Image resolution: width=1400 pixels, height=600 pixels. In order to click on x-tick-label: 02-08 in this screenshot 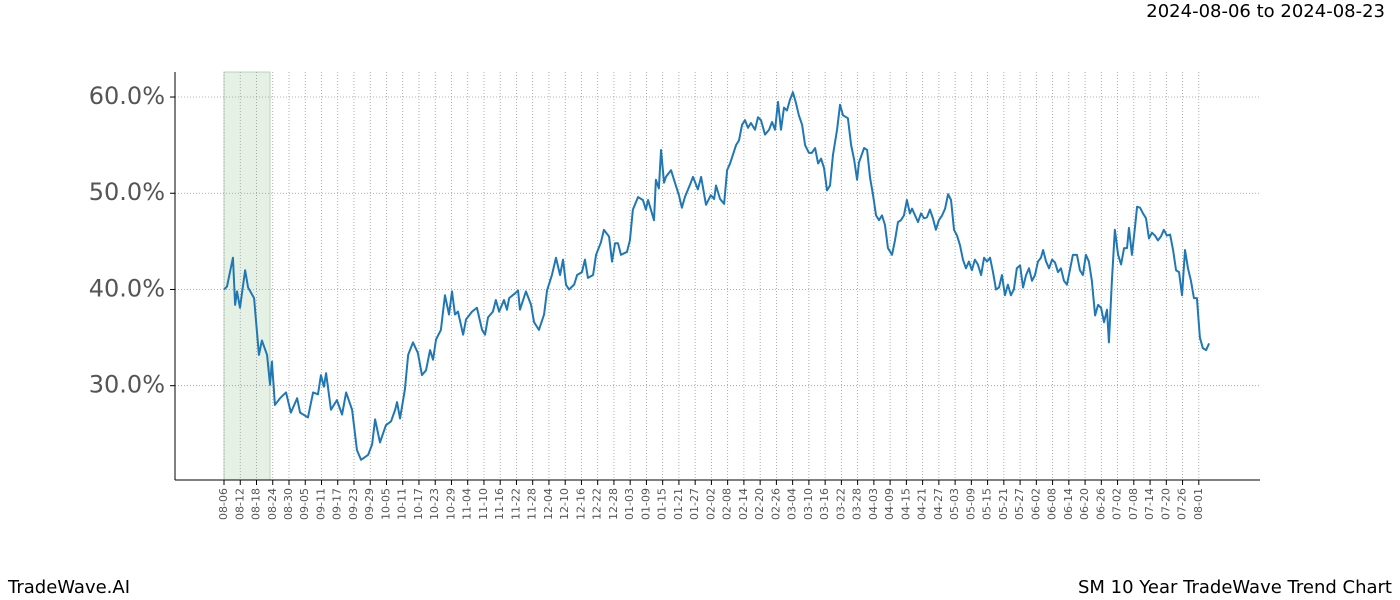, I will do `click(727, 504)`.